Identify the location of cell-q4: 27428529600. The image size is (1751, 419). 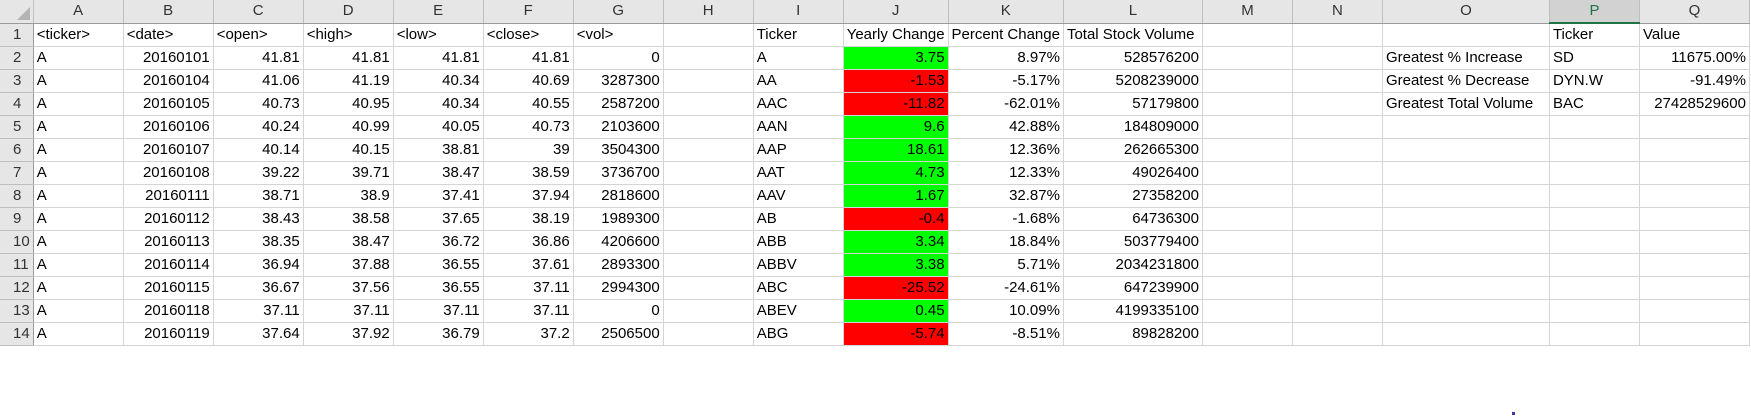
(1694, 104).